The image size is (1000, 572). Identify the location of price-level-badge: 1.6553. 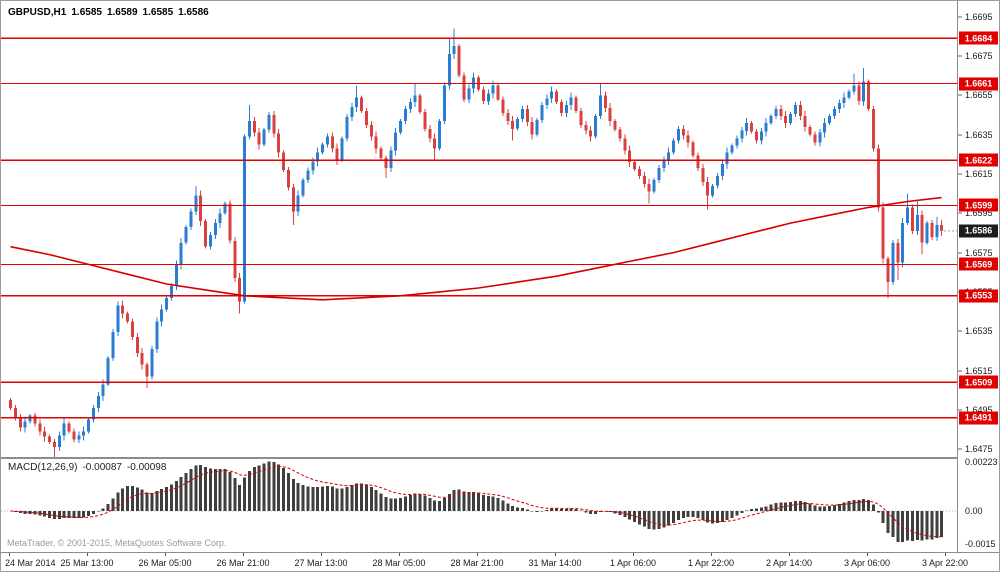
(978, 296).